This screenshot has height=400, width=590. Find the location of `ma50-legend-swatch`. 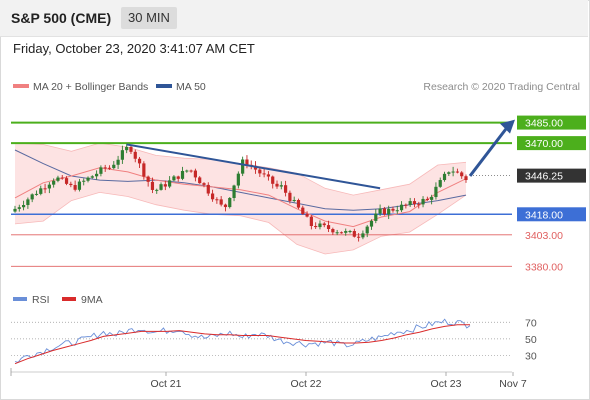

ma50-legend-swatch is located at coordinates (164, 86).